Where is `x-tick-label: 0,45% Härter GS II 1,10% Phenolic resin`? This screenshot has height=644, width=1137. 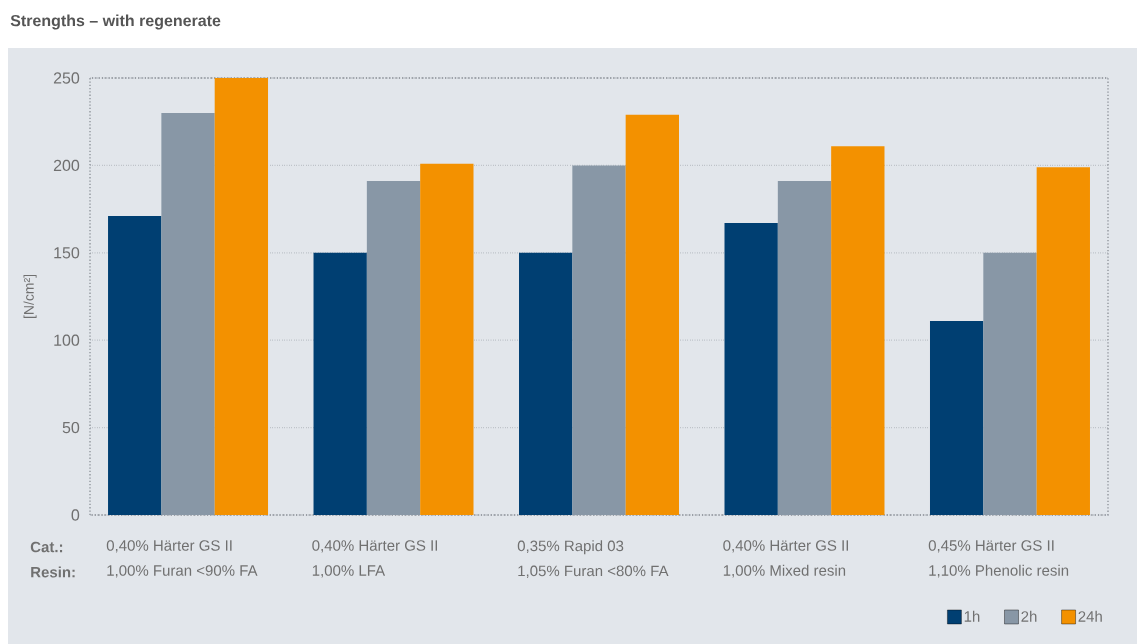
x-tick-label: 0,45% Härter GS II 1,10% Phenolic resin is located at coordinates (998, 559).